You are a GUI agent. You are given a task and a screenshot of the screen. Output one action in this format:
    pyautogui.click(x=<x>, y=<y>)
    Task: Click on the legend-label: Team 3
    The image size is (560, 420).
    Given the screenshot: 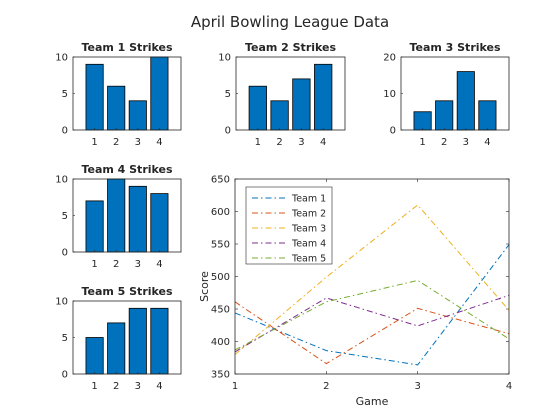 What is the action you would take?
    pyautogui.click(x=308, y=229)
    